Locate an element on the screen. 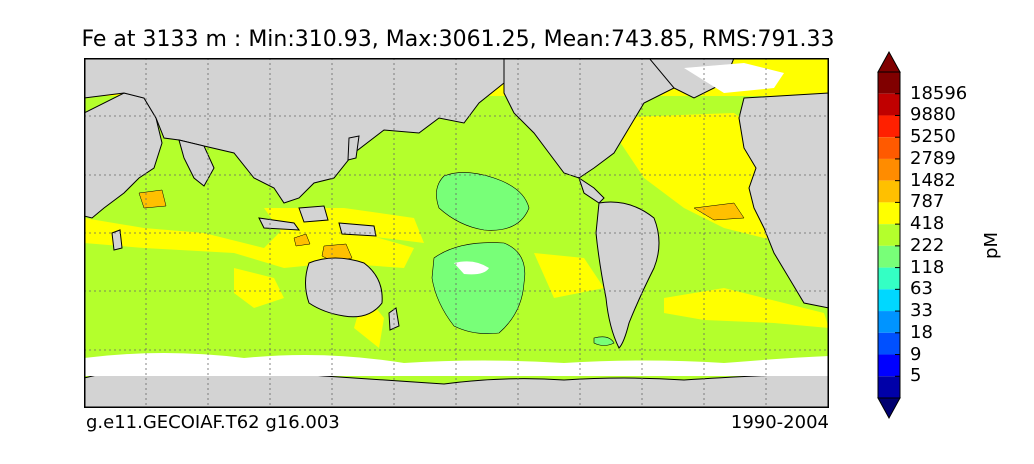 The width and height of the screenshot is (1034, 464). colorbar-tick-label: 5 is located at coordinates (916, 376).